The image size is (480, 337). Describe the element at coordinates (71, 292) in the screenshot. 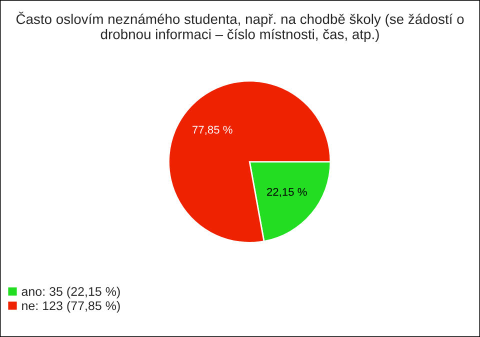

I see `legend-label: ano: 35 (22,15 %)` at that location.